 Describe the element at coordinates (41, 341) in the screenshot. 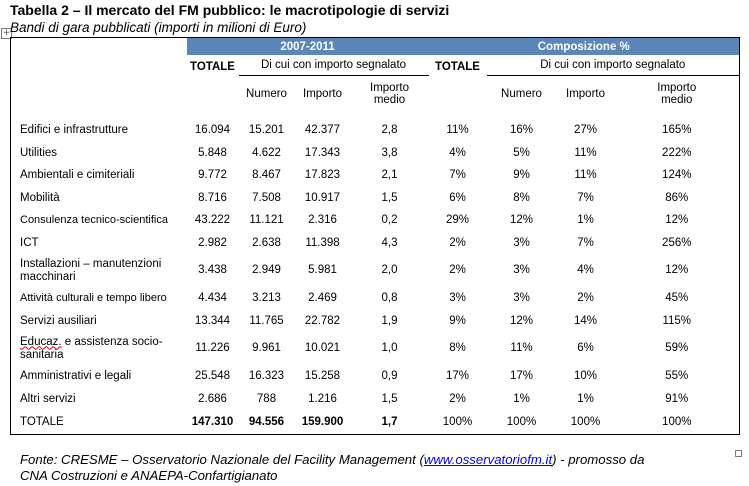

I see `spellcheck-word: Educaz.` at that location.